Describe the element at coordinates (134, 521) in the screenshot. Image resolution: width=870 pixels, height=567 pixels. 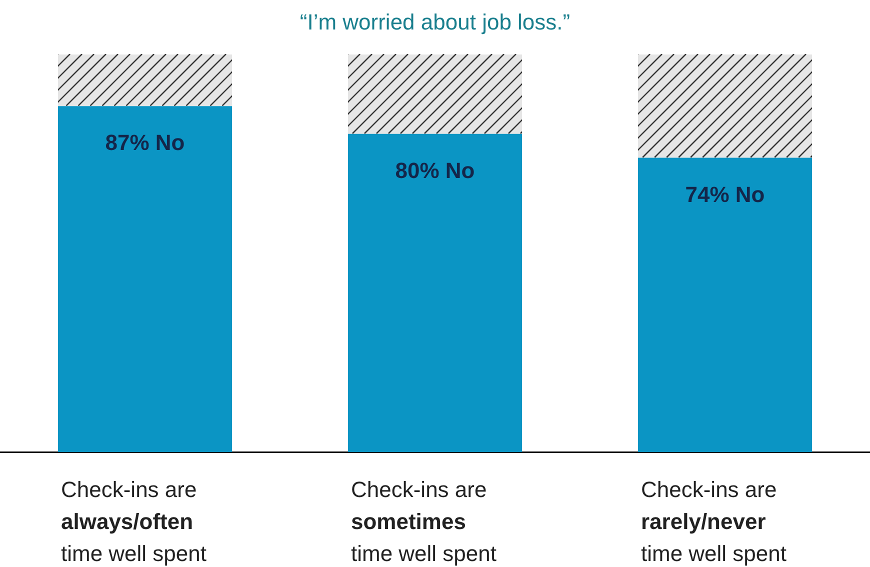
I see `x-tick-label: Check-ins are always/often time well spent` at that location.